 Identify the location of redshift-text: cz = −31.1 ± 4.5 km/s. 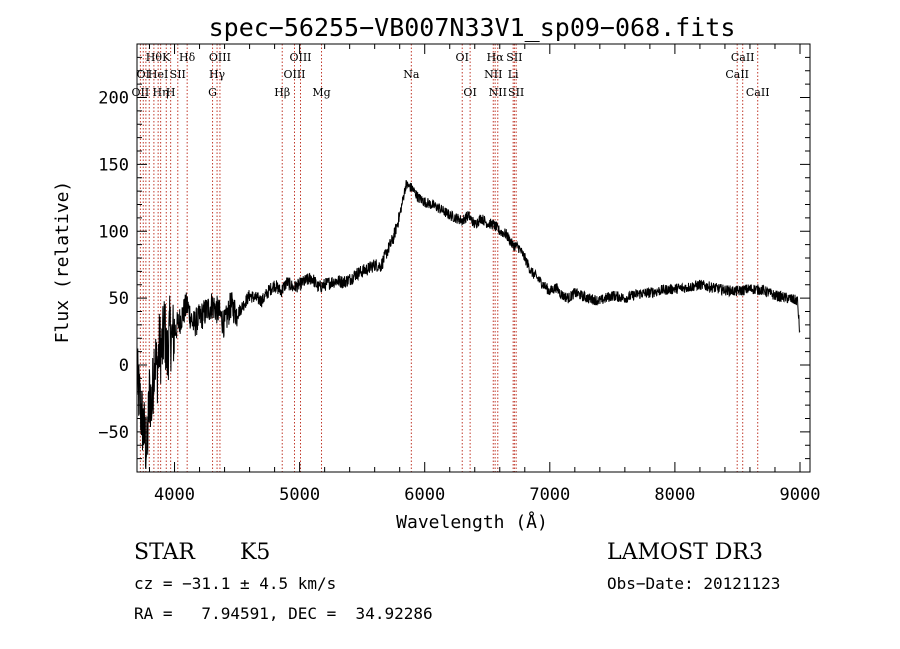
(235, 583).